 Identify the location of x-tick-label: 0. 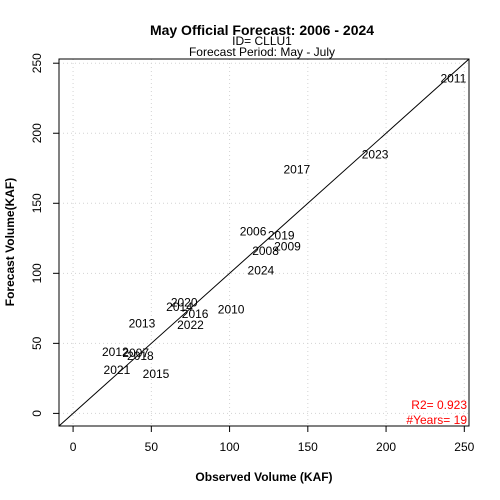
(73, 447).